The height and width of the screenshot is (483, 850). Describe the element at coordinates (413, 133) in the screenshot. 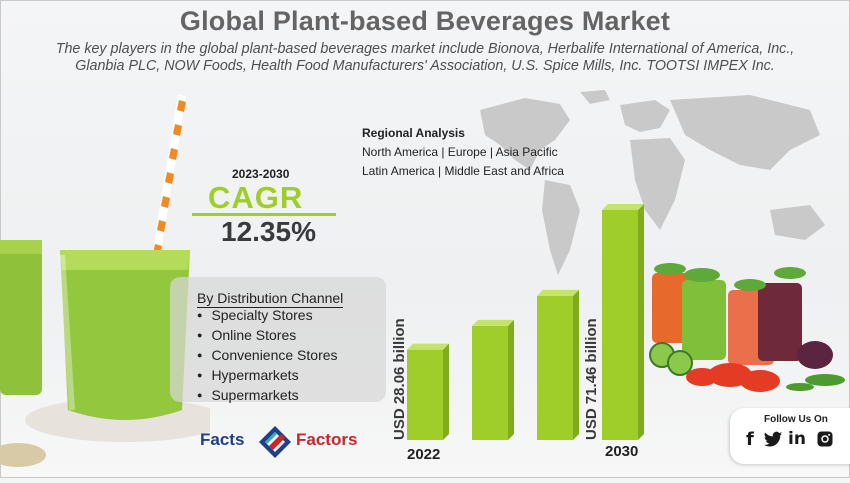

I see `regional-title: Regional Analysis` at that location.